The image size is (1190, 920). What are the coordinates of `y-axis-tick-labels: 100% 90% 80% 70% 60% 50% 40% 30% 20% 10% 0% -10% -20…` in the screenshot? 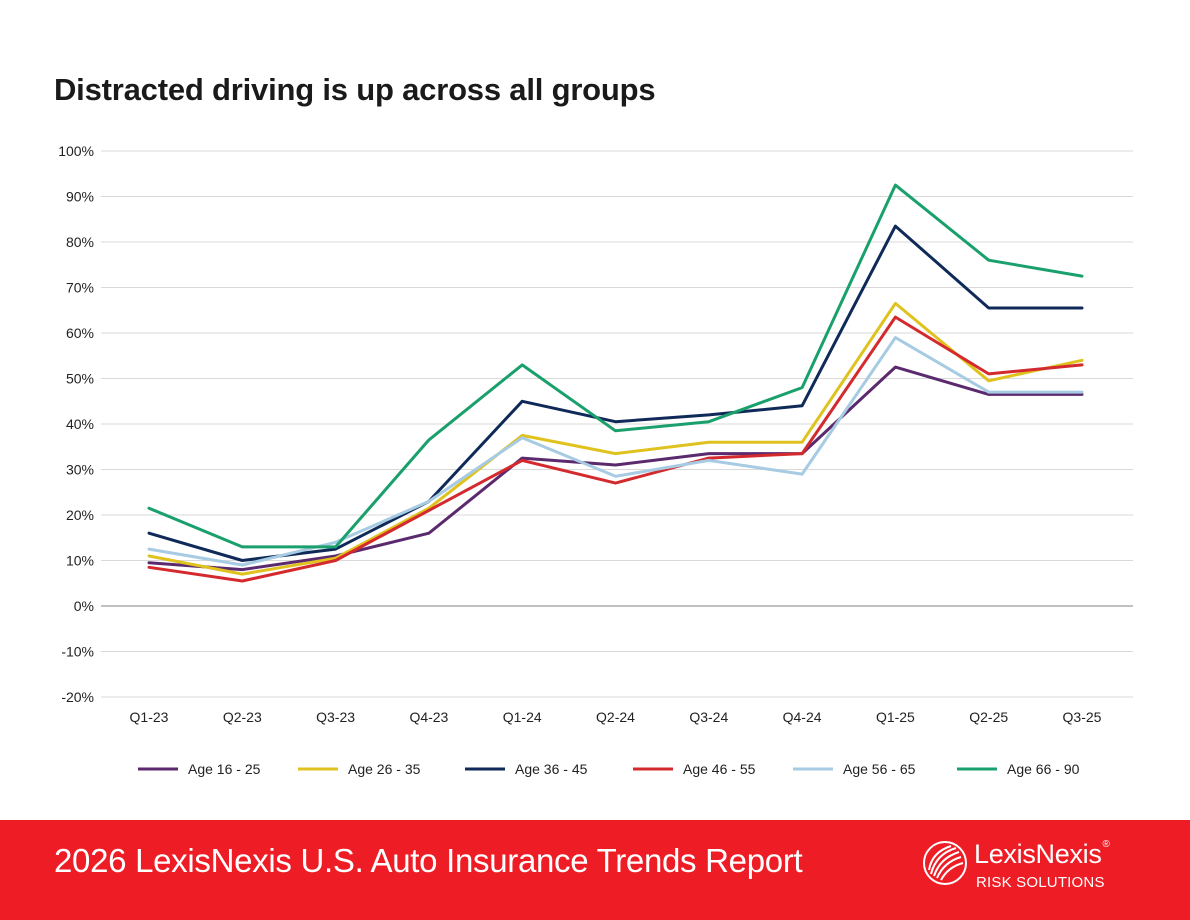 It's located at (76, 424).